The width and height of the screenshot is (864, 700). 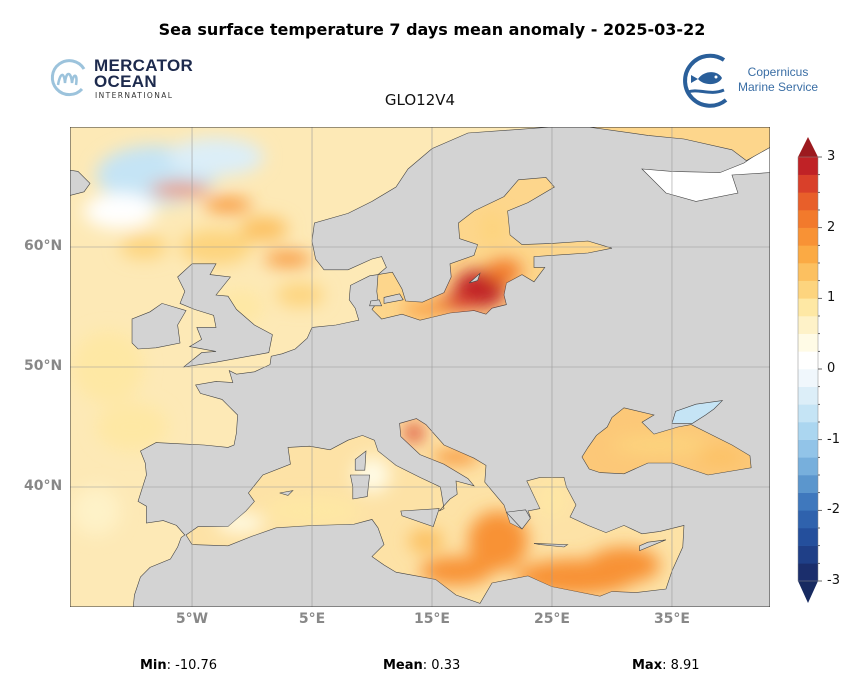 I want to click on island-iceland, so click(x=80, y=182).